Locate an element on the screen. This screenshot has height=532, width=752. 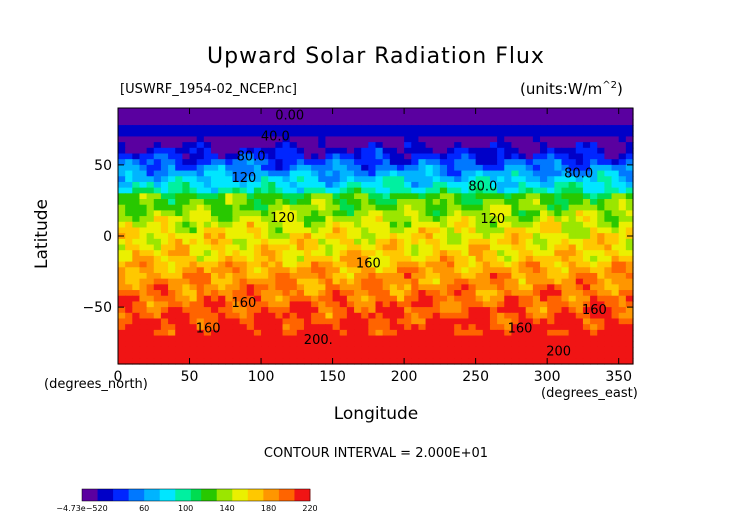
file-name-label: [USWRF_1954-02_NCEP.nc] is located at coordinates (208, 89).